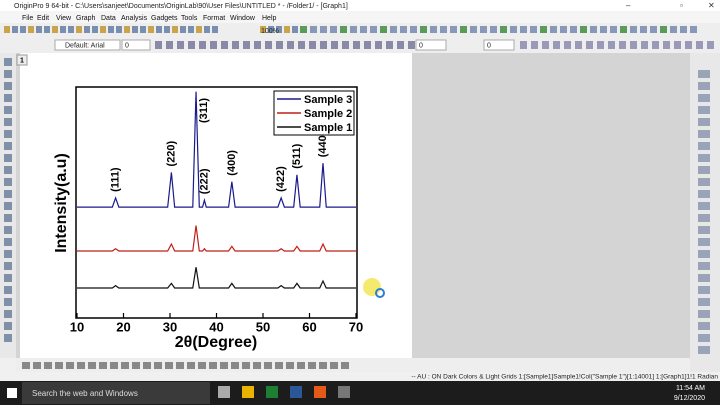 The image size is (720, 405). I want to click on zoom-box: 100%, so click(270, 31).